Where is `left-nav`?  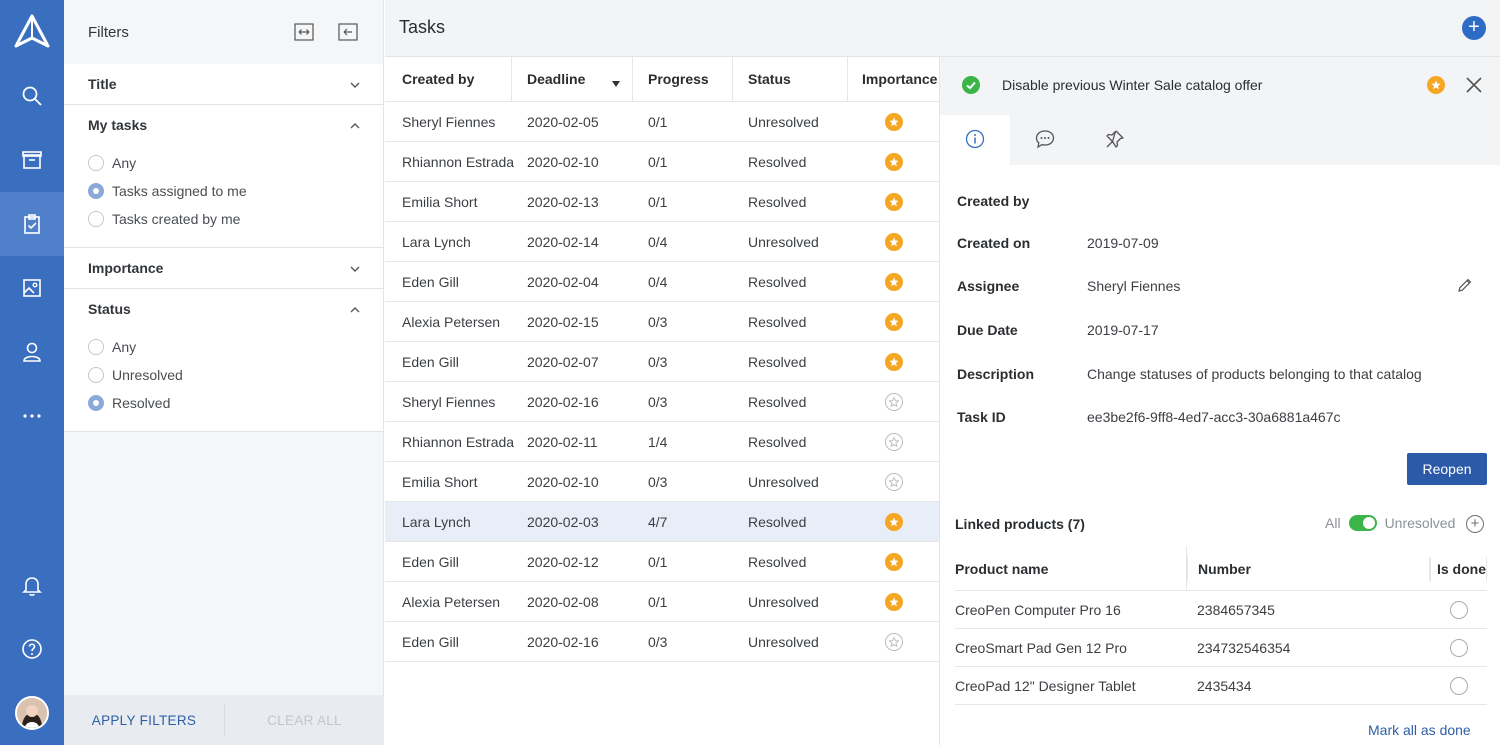 left-nav is located at coordinates (32, 372).